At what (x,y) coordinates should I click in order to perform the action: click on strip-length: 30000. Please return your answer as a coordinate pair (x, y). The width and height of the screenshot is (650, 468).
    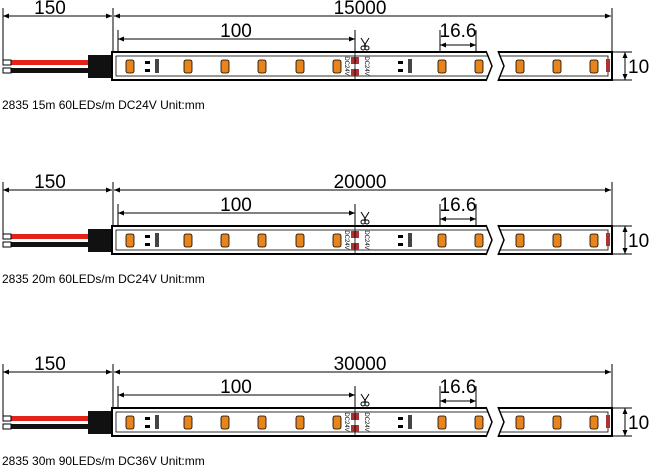
    Looking at the image, I should click on (360, 364).